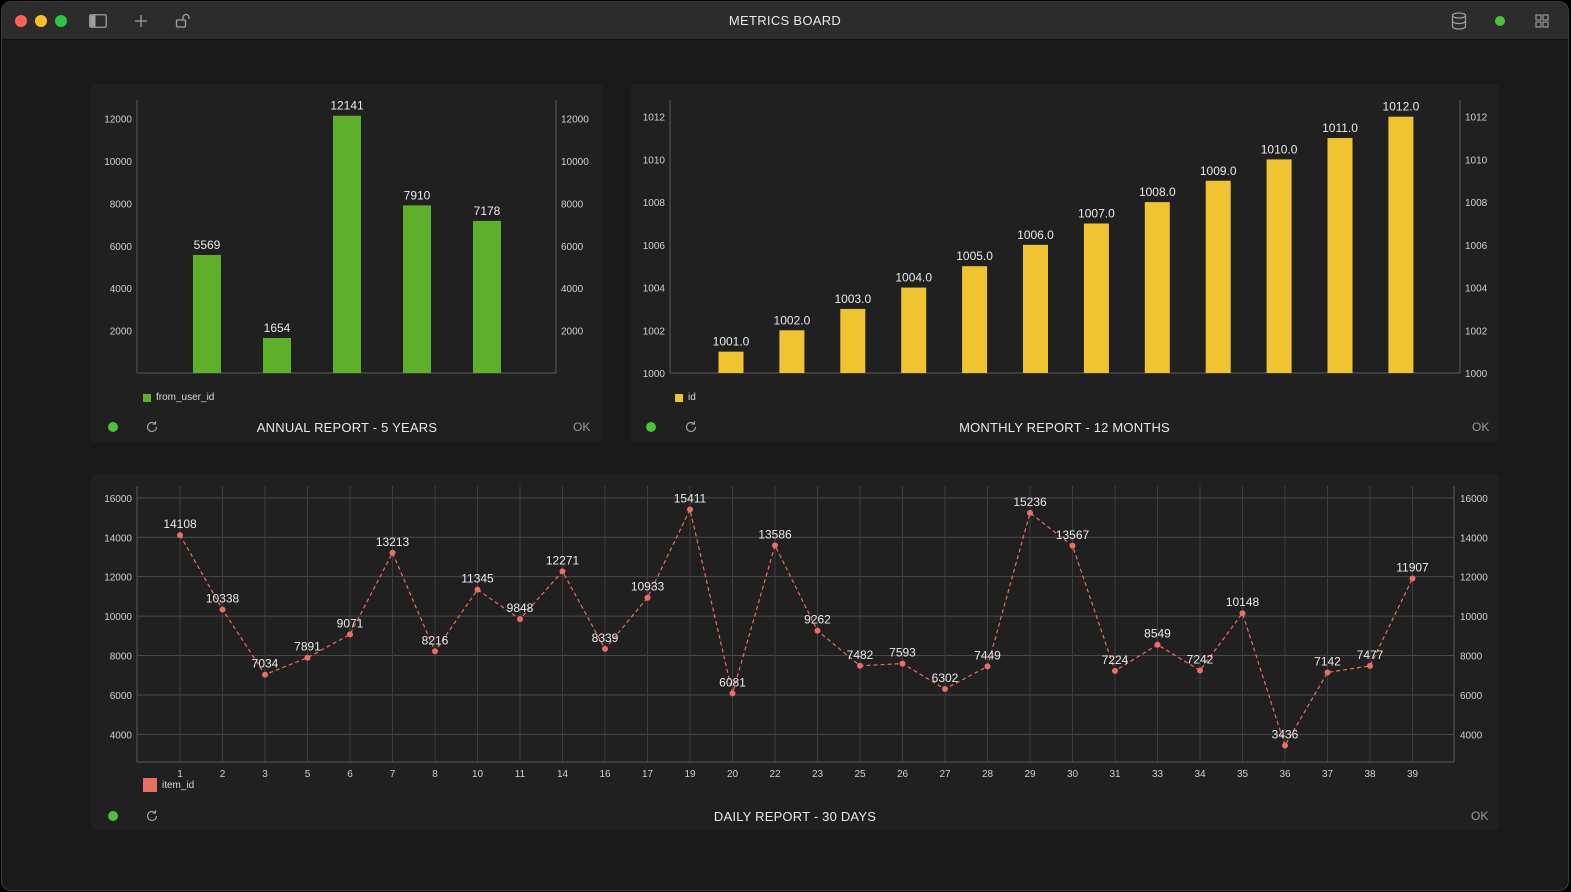 This screenshot has height=892, width=1571. Describe the element at coordinates (265, 664) in the screenshot. I see `point-data-label: 7034` at that location.